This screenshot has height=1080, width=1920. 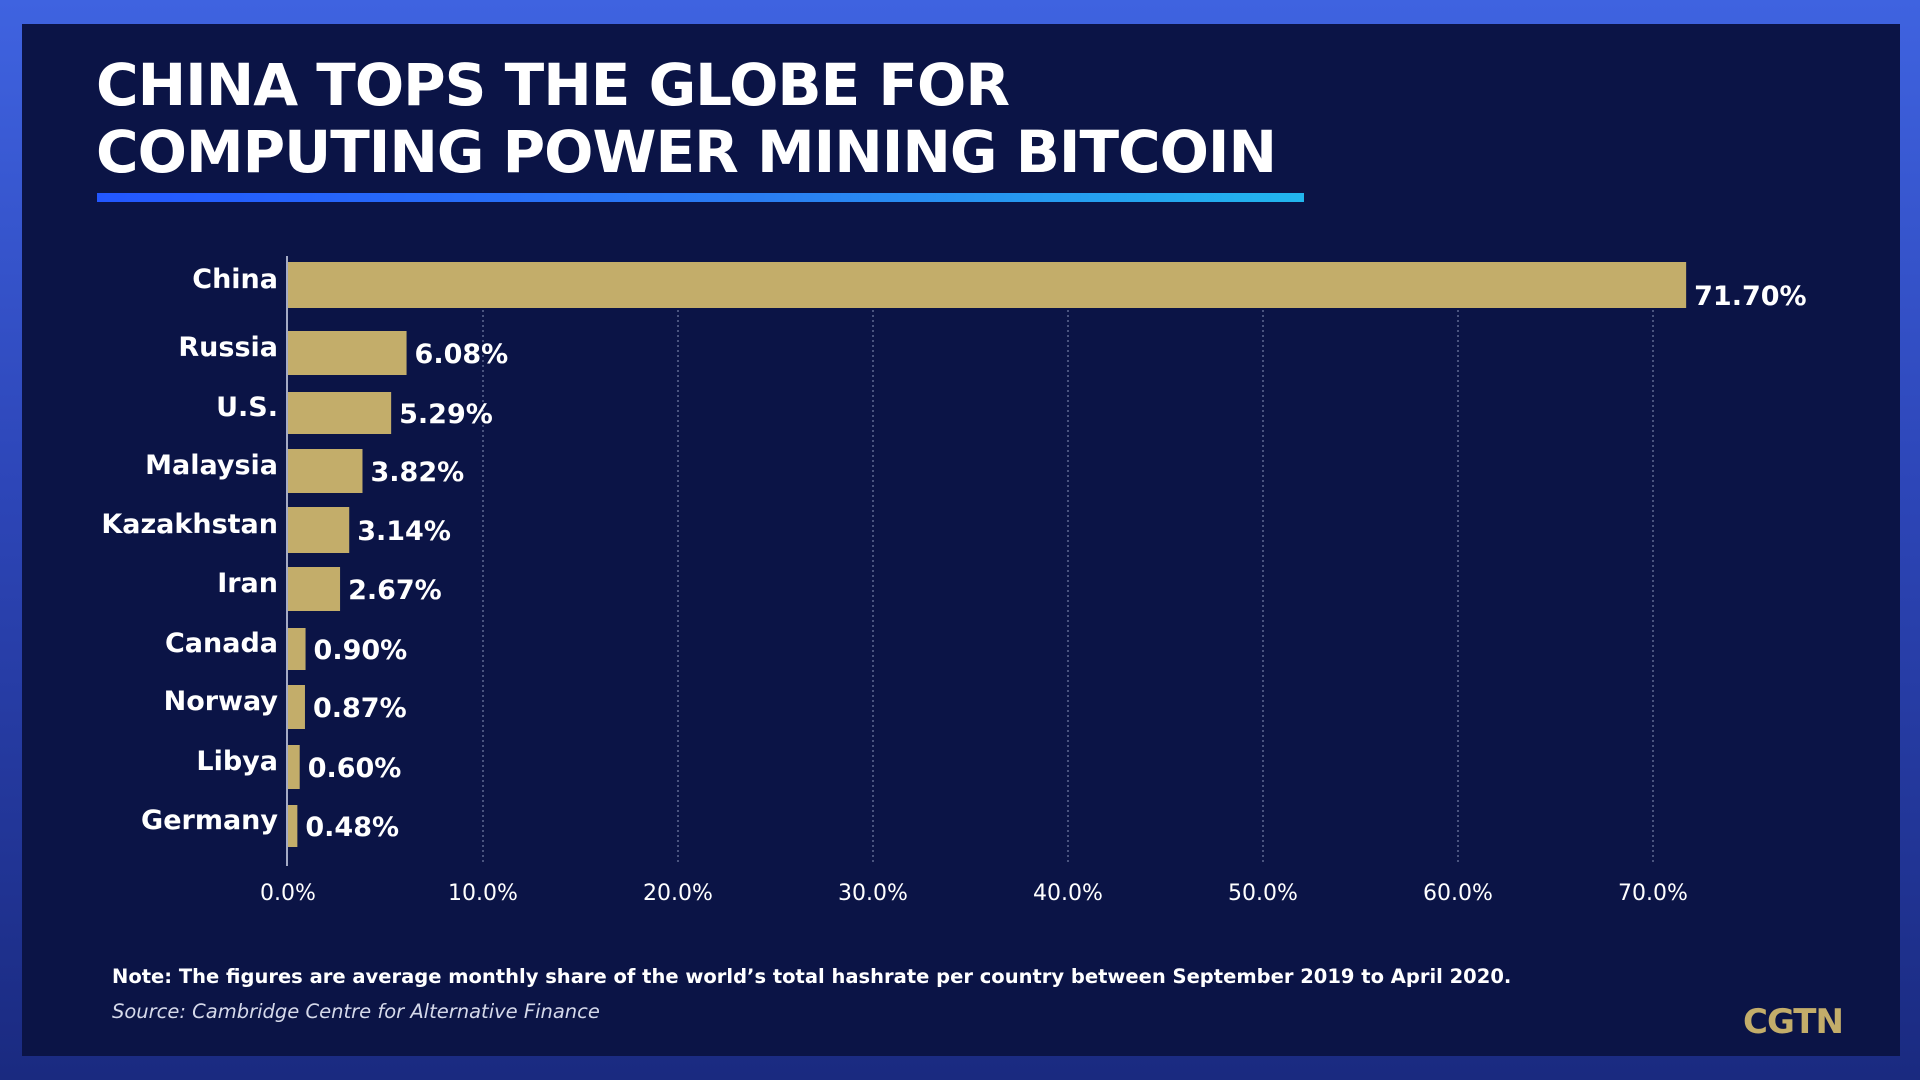 What do you see at coordinates (700, 197) in the screenshot?
I see `title-underline` at bounding box center [700, 197].